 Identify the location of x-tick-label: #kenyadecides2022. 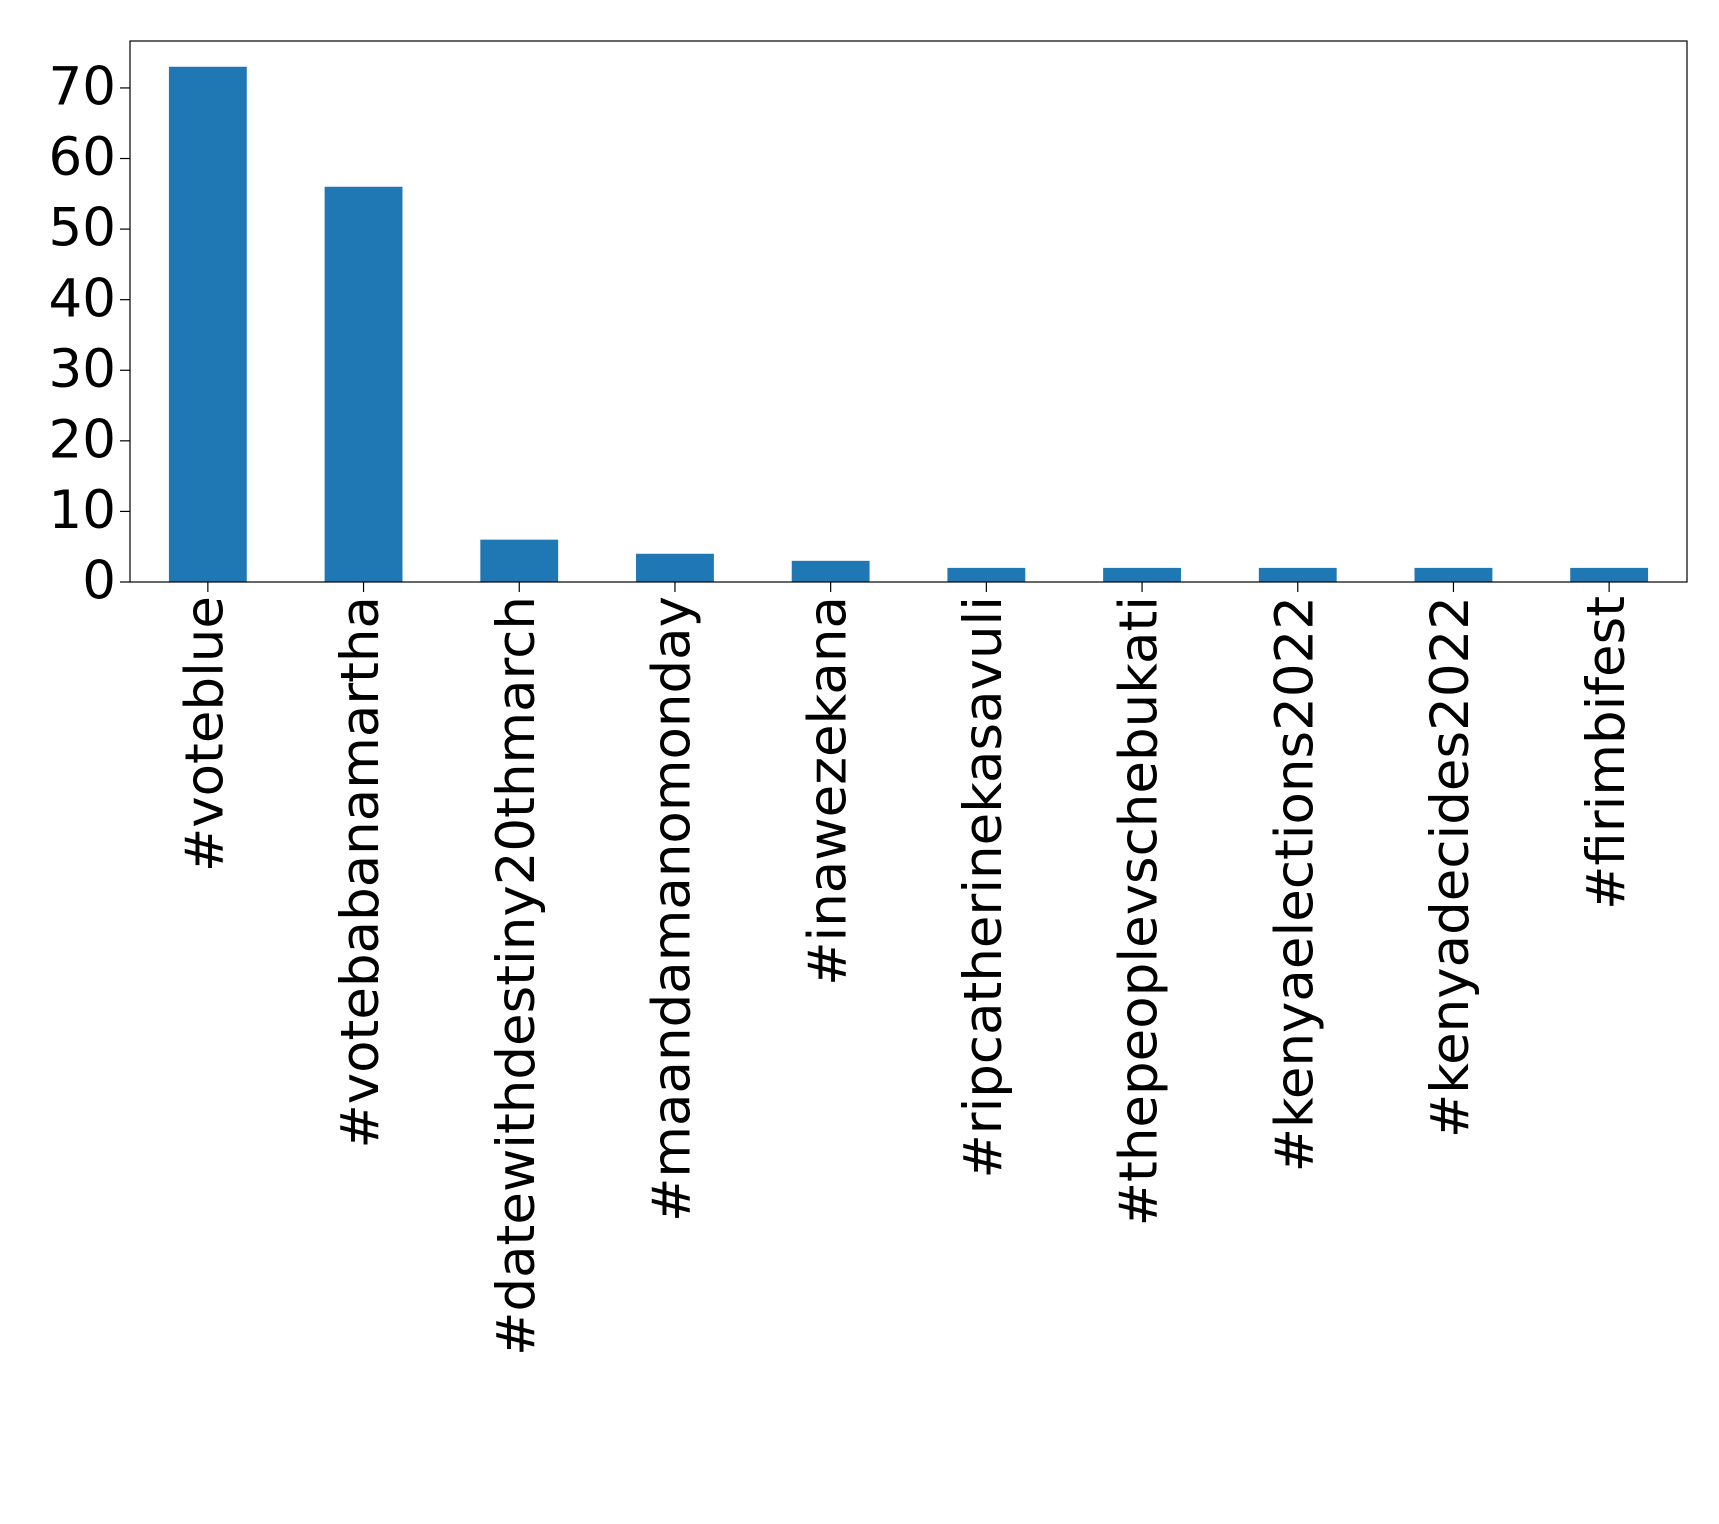
(1450, 867).